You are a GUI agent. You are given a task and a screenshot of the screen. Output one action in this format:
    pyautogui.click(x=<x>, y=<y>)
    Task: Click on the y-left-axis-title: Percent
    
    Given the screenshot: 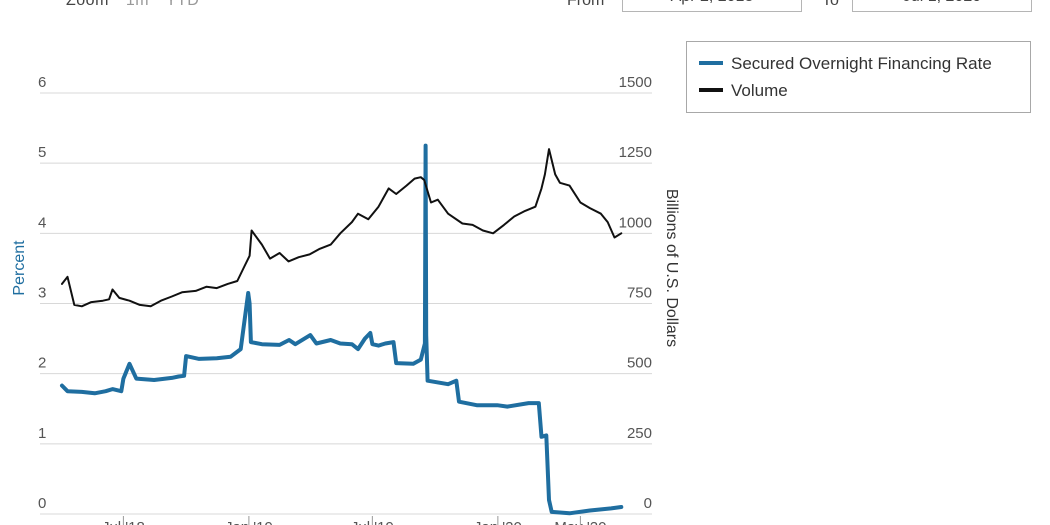 What is the action you would take?
    pyautogui.click(x=19, y=268)
    